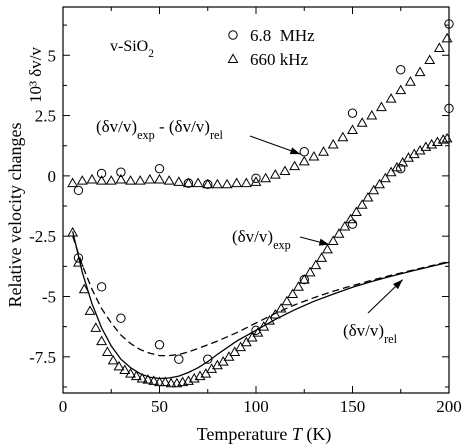 This screenshot has width=463, height=445. What do you see at coordinates (244, 434) in the screenshot?
I see `x-axis-label-text: Temperature` at bounding box center [244, 434].